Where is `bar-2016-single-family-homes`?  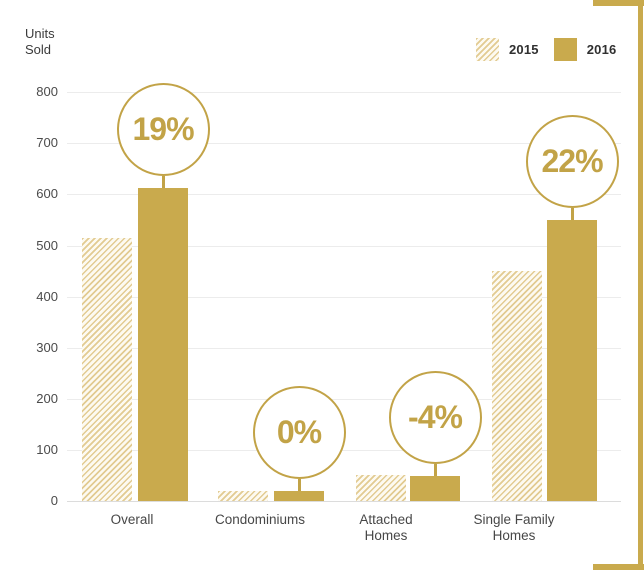
bar-2016-single-family-homes is located at coordinates (572, 360).